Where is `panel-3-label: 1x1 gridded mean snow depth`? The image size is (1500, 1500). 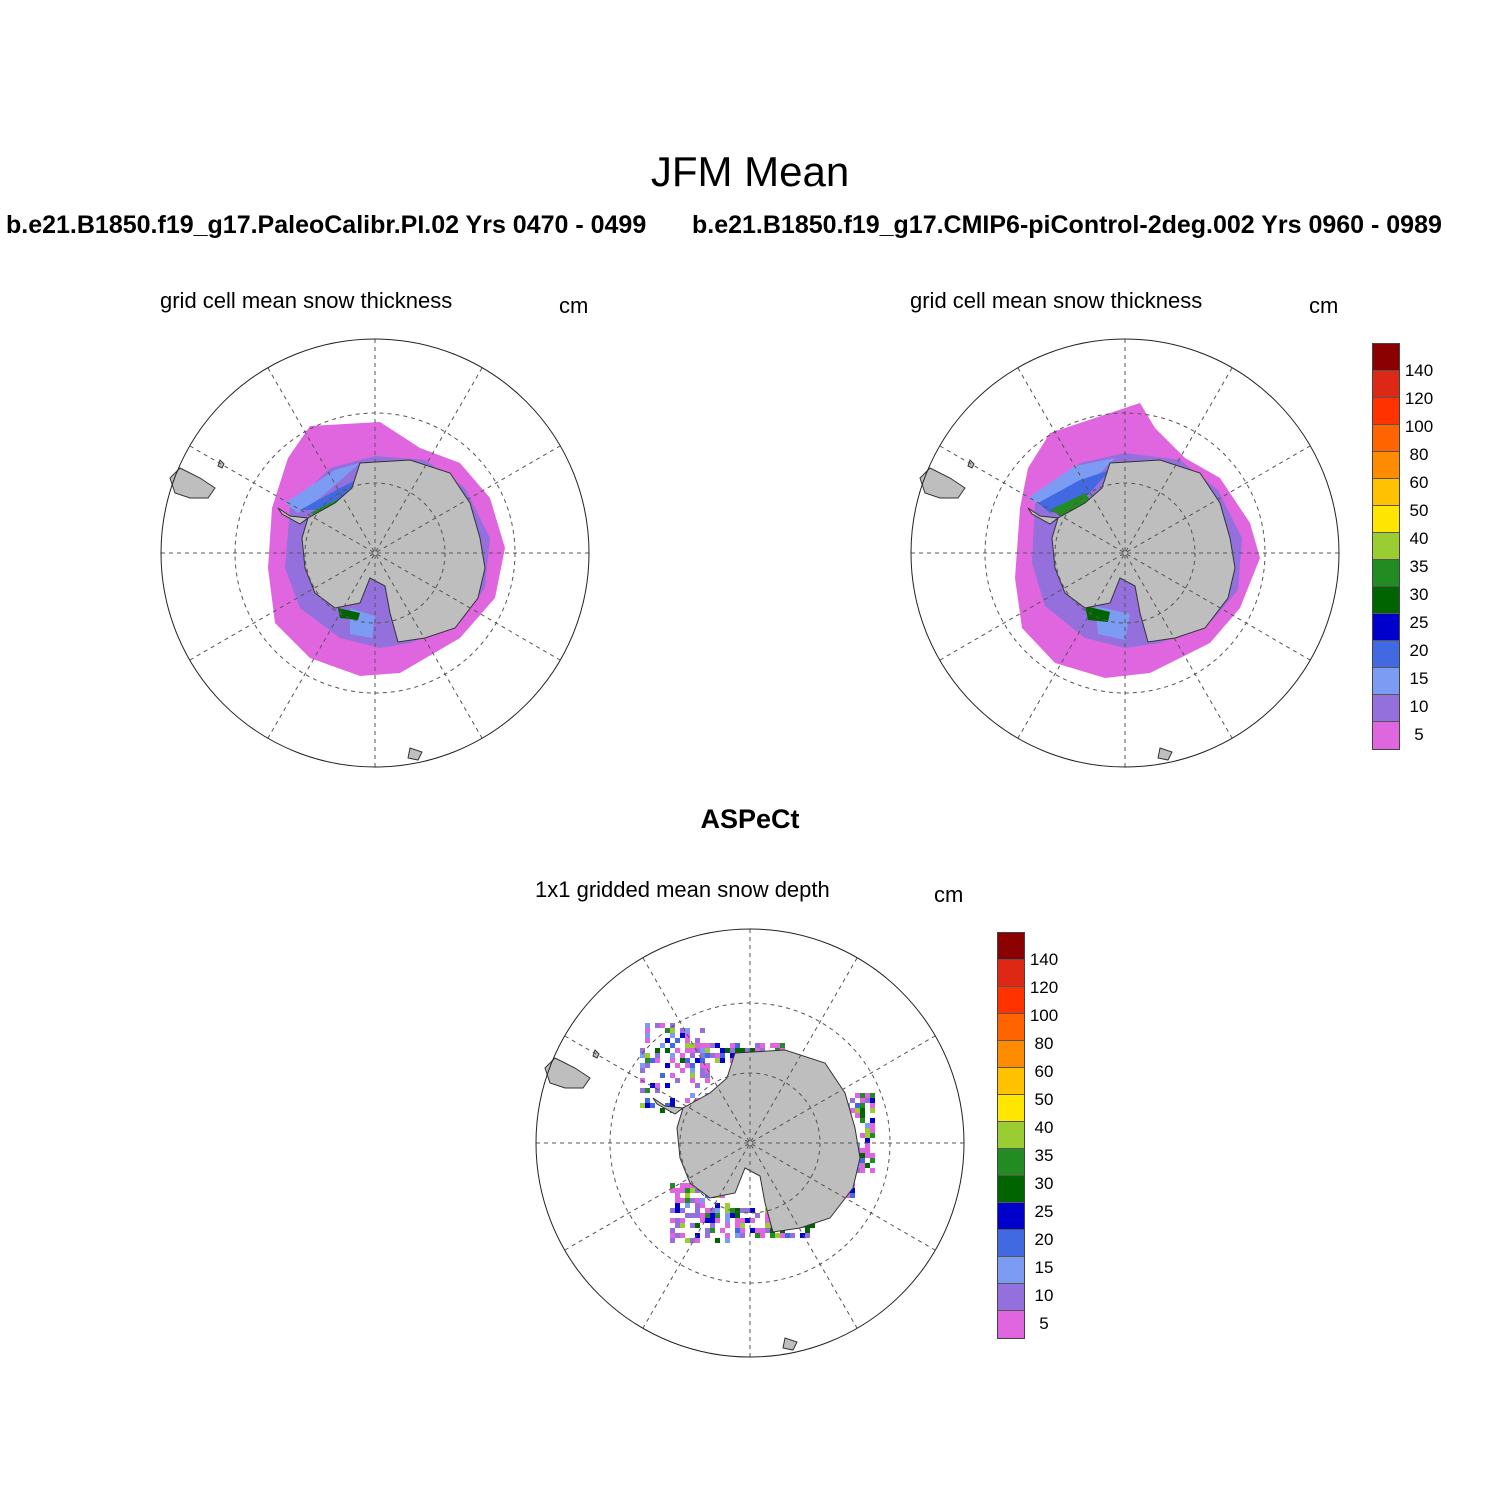
panel-3-label: 1x1 gridded mean snow depth is located at coordinates (682, 889).